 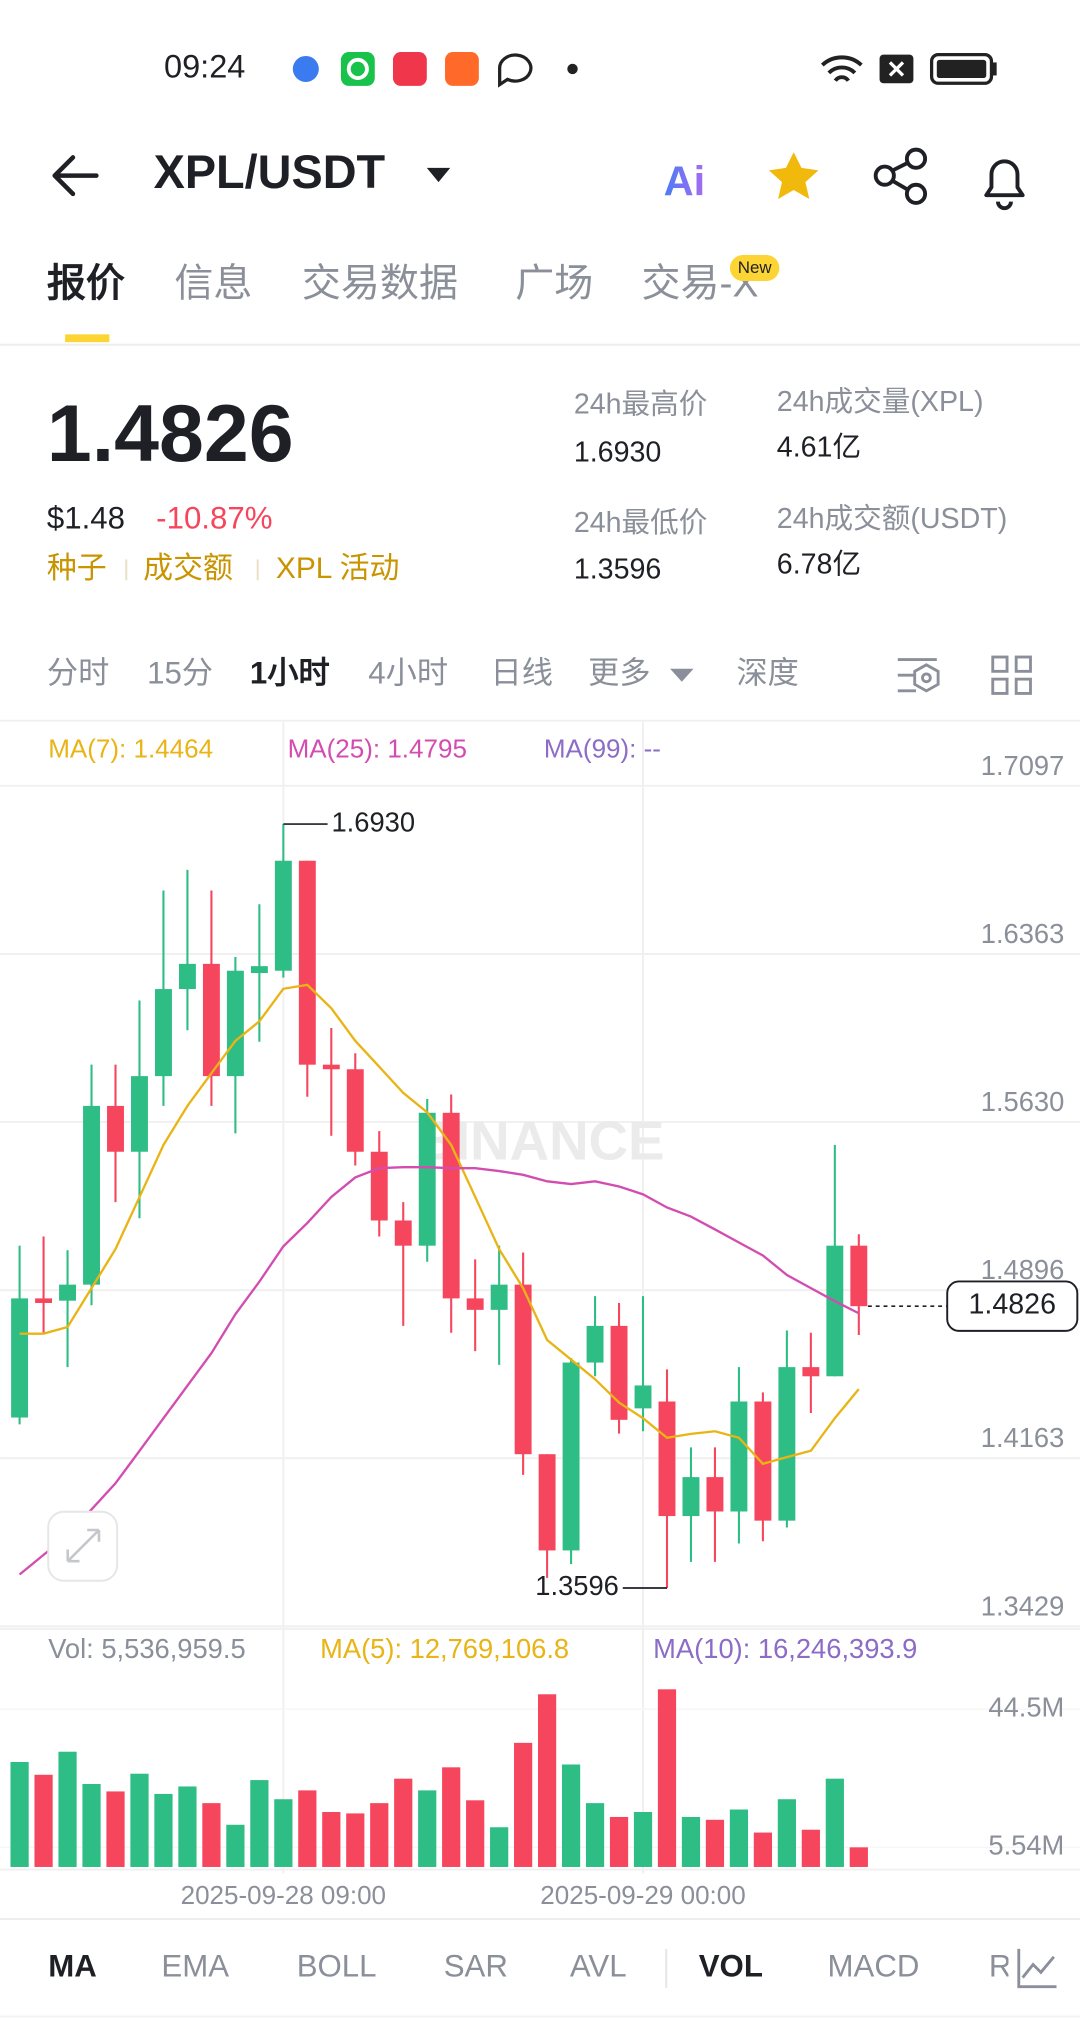 I want to click on indicator: EMA, so click(x=195, y=1966).